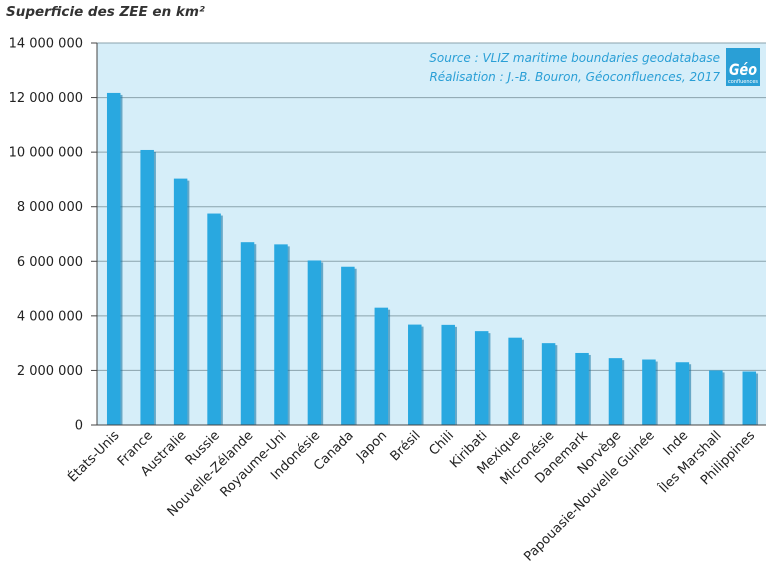 The height and width of the screenshot is (583, 768). I want to click on x-tick-label: Brésil, so click(406, 446).